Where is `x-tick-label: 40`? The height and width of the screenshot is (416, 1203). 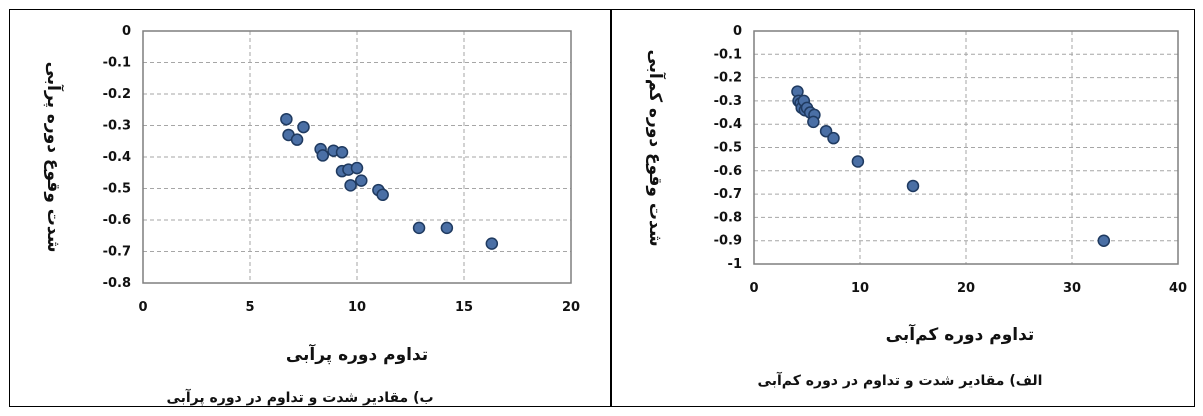
x-tick-label: 40 is located at coordinates (1178, 288).